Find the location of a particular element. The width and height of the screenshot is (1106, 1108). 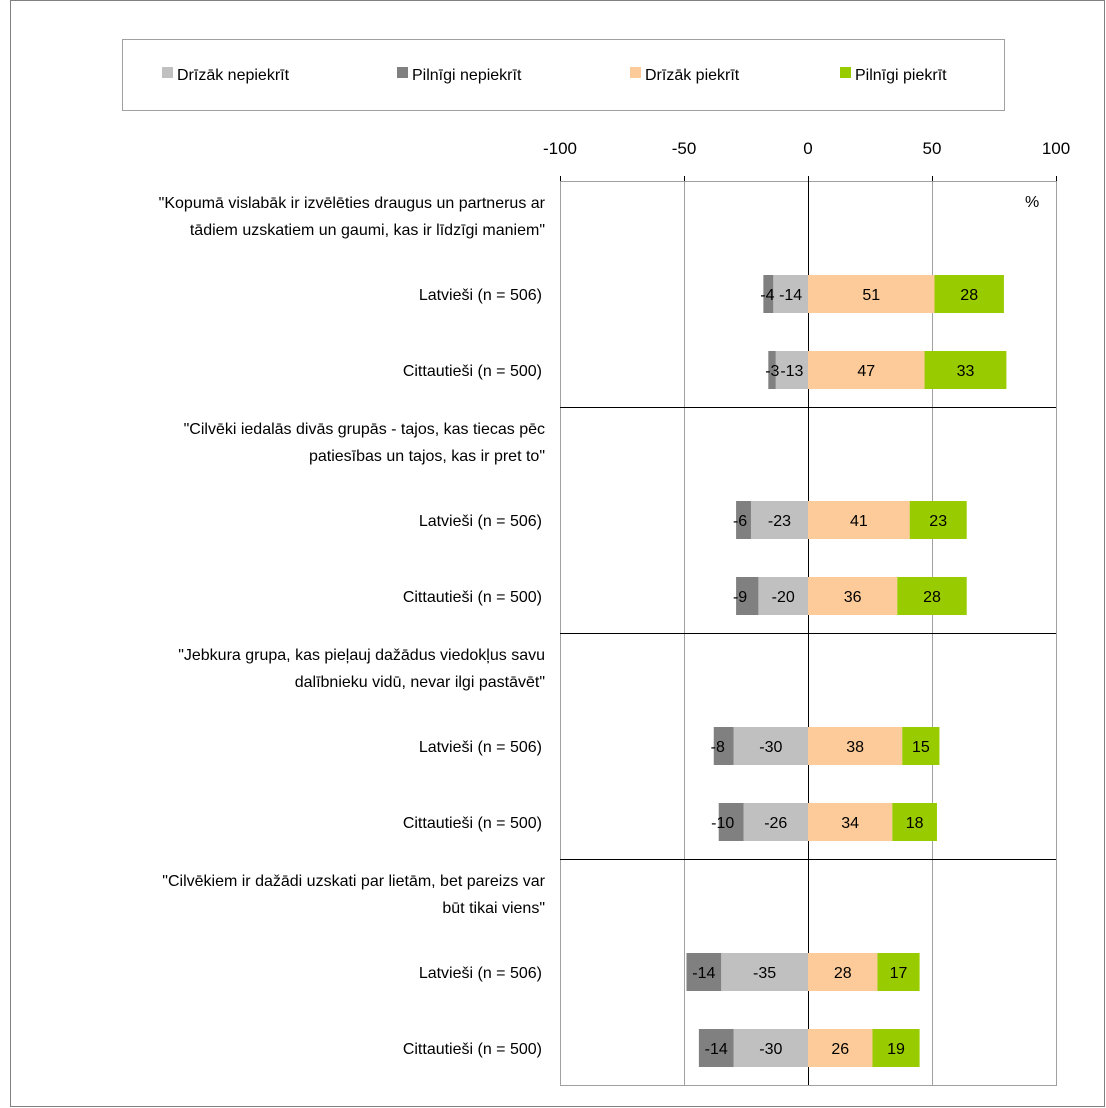

tick-label: 50 is located at coordinates (932, 148).